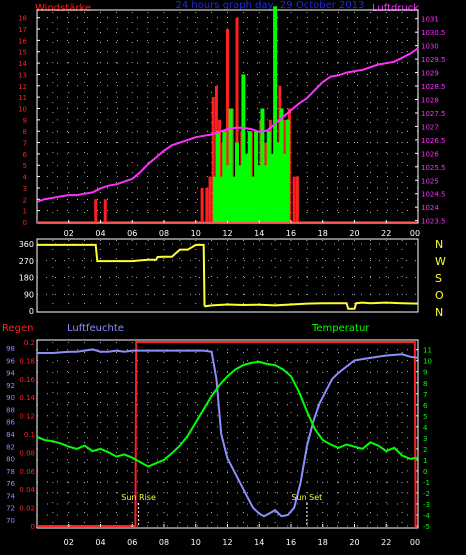 Image resolution: width=466 pixels, height=555 pixels. I want to click on wind-tick-label: 5, so click(25, 166).